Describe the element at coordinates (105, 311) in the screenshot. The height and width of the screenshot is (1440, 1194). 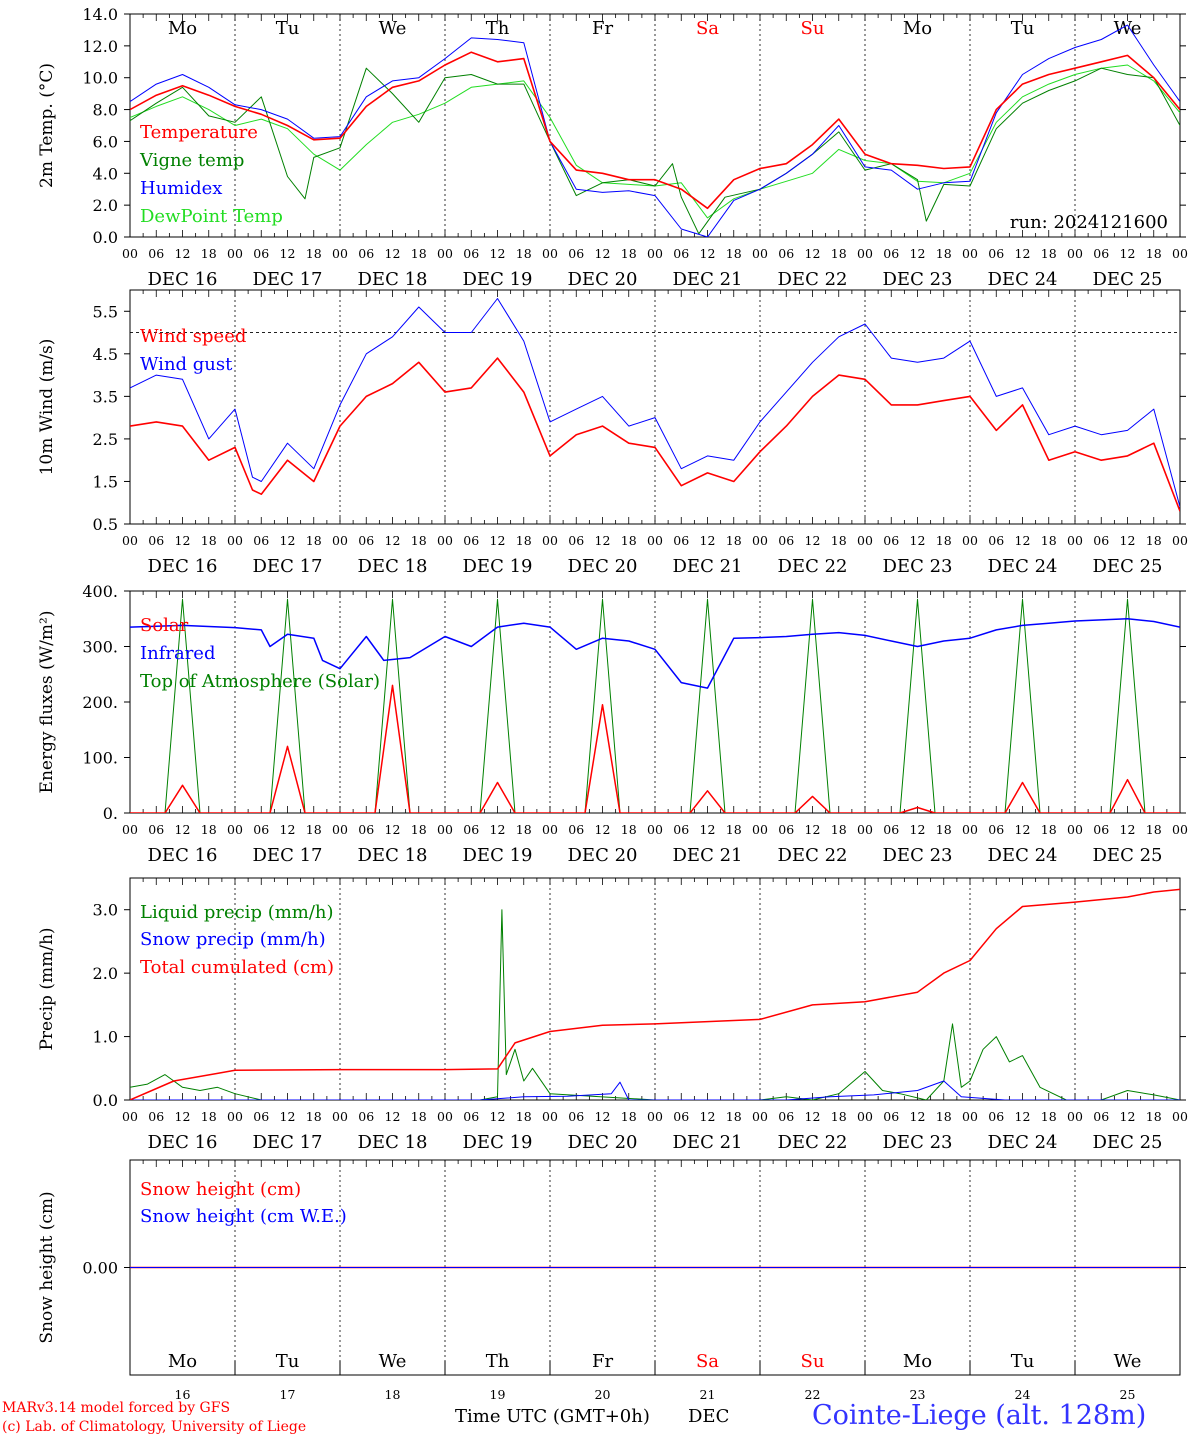
I see `y-tick-label: 5.5` at that location.